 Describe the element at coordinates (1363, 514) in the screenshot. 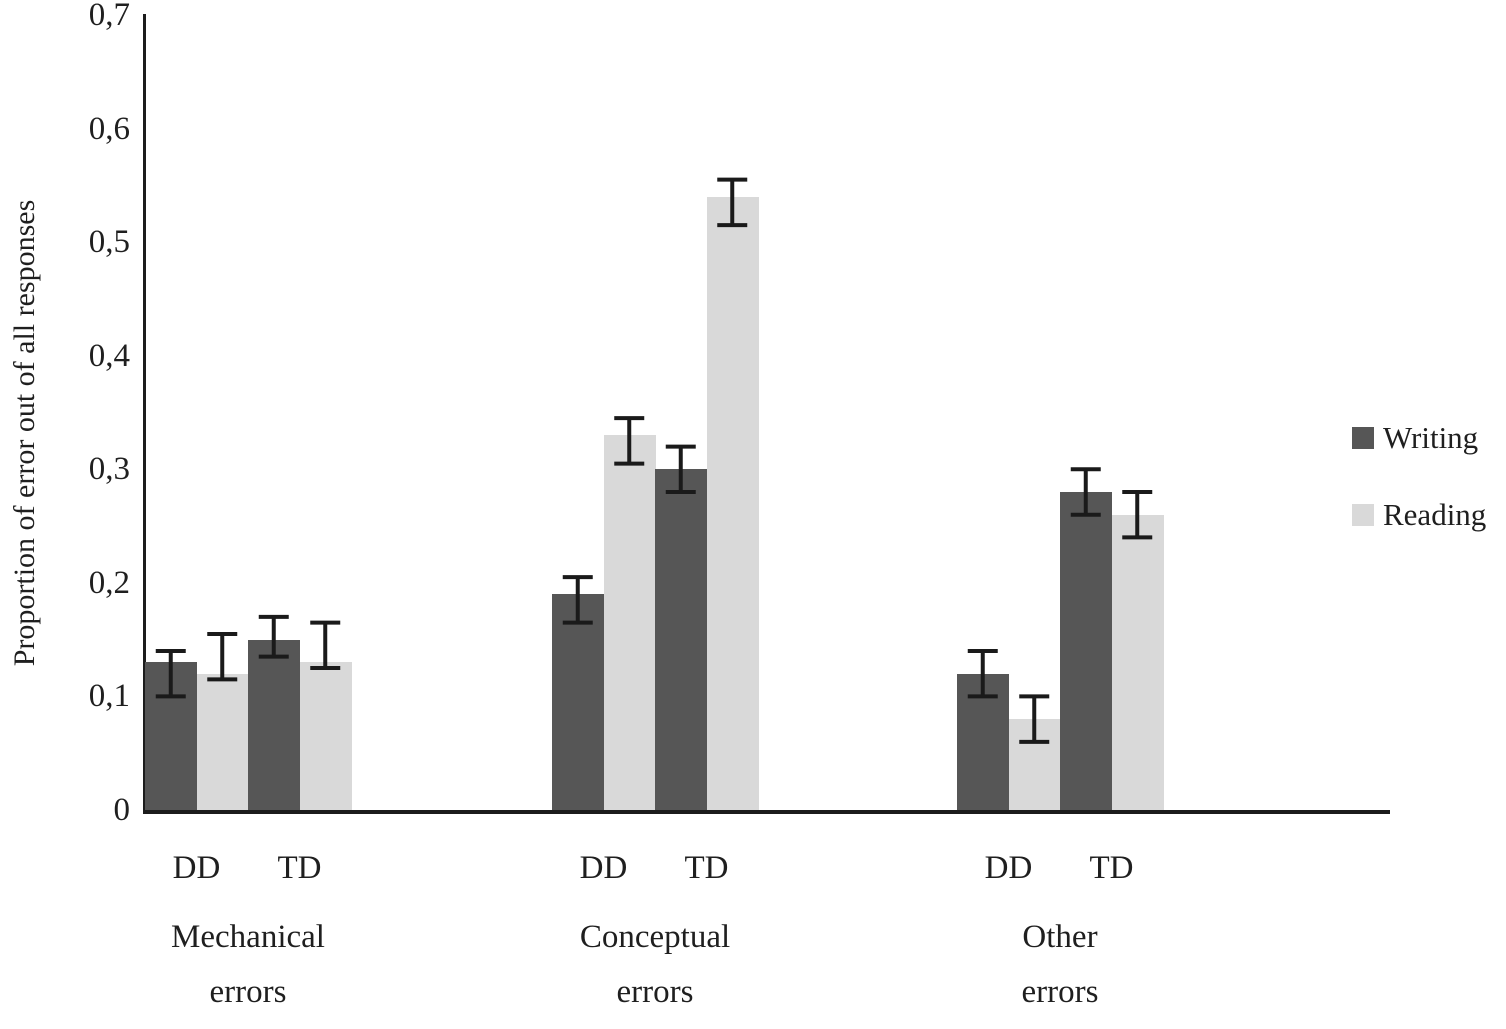

I see `legend-swatch-reading-icon` at that location.